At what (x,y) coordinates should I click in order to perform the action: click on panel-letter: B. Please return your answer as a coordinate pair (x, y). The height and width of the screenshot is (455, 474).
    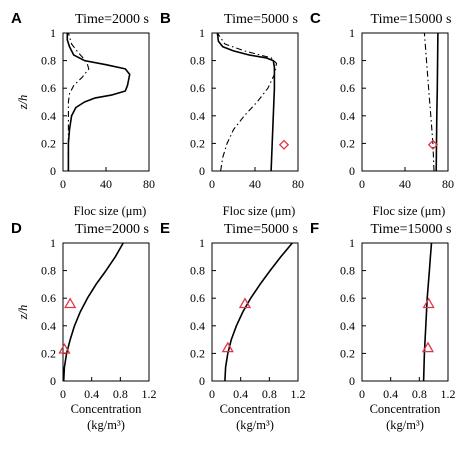
    Looking at the image, I should click on (165, 18).